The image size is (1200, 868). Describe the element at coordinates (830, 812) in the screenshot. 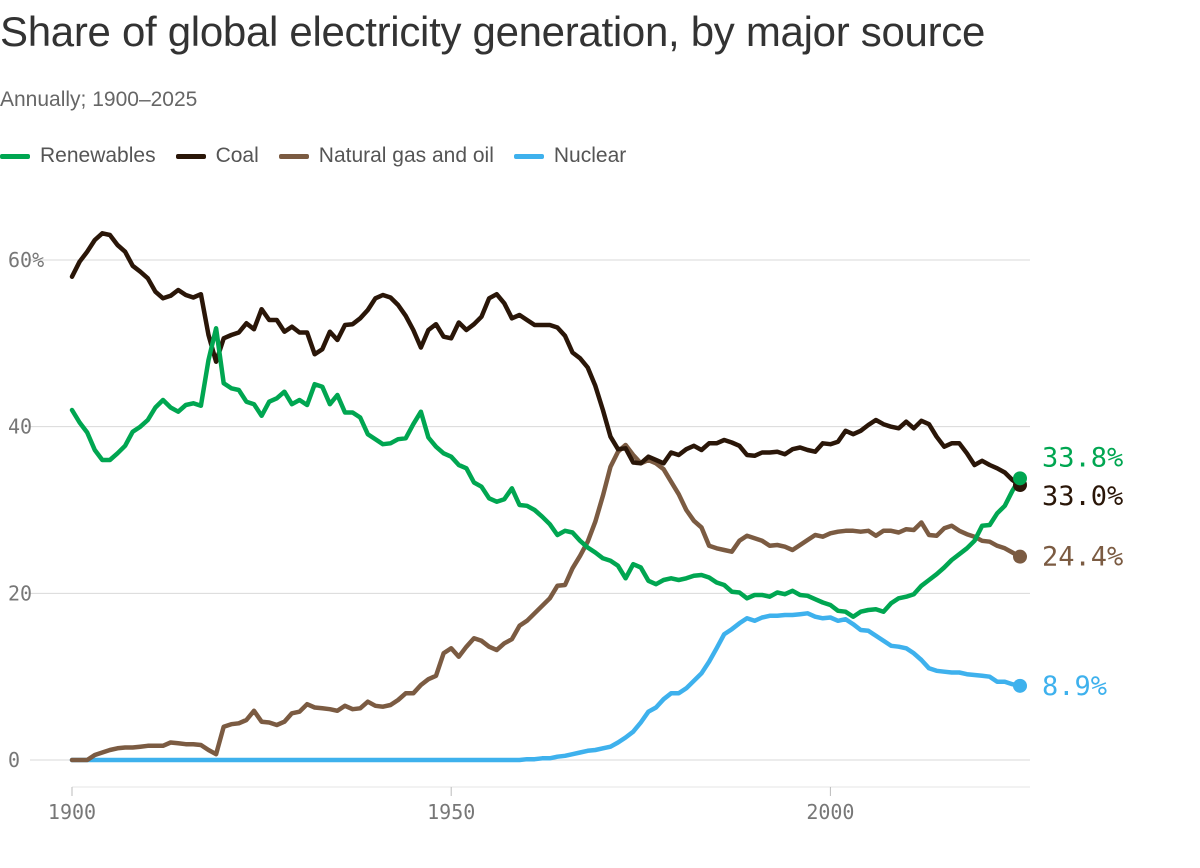

I see `x-tick-label-2000: 2000` at that location.